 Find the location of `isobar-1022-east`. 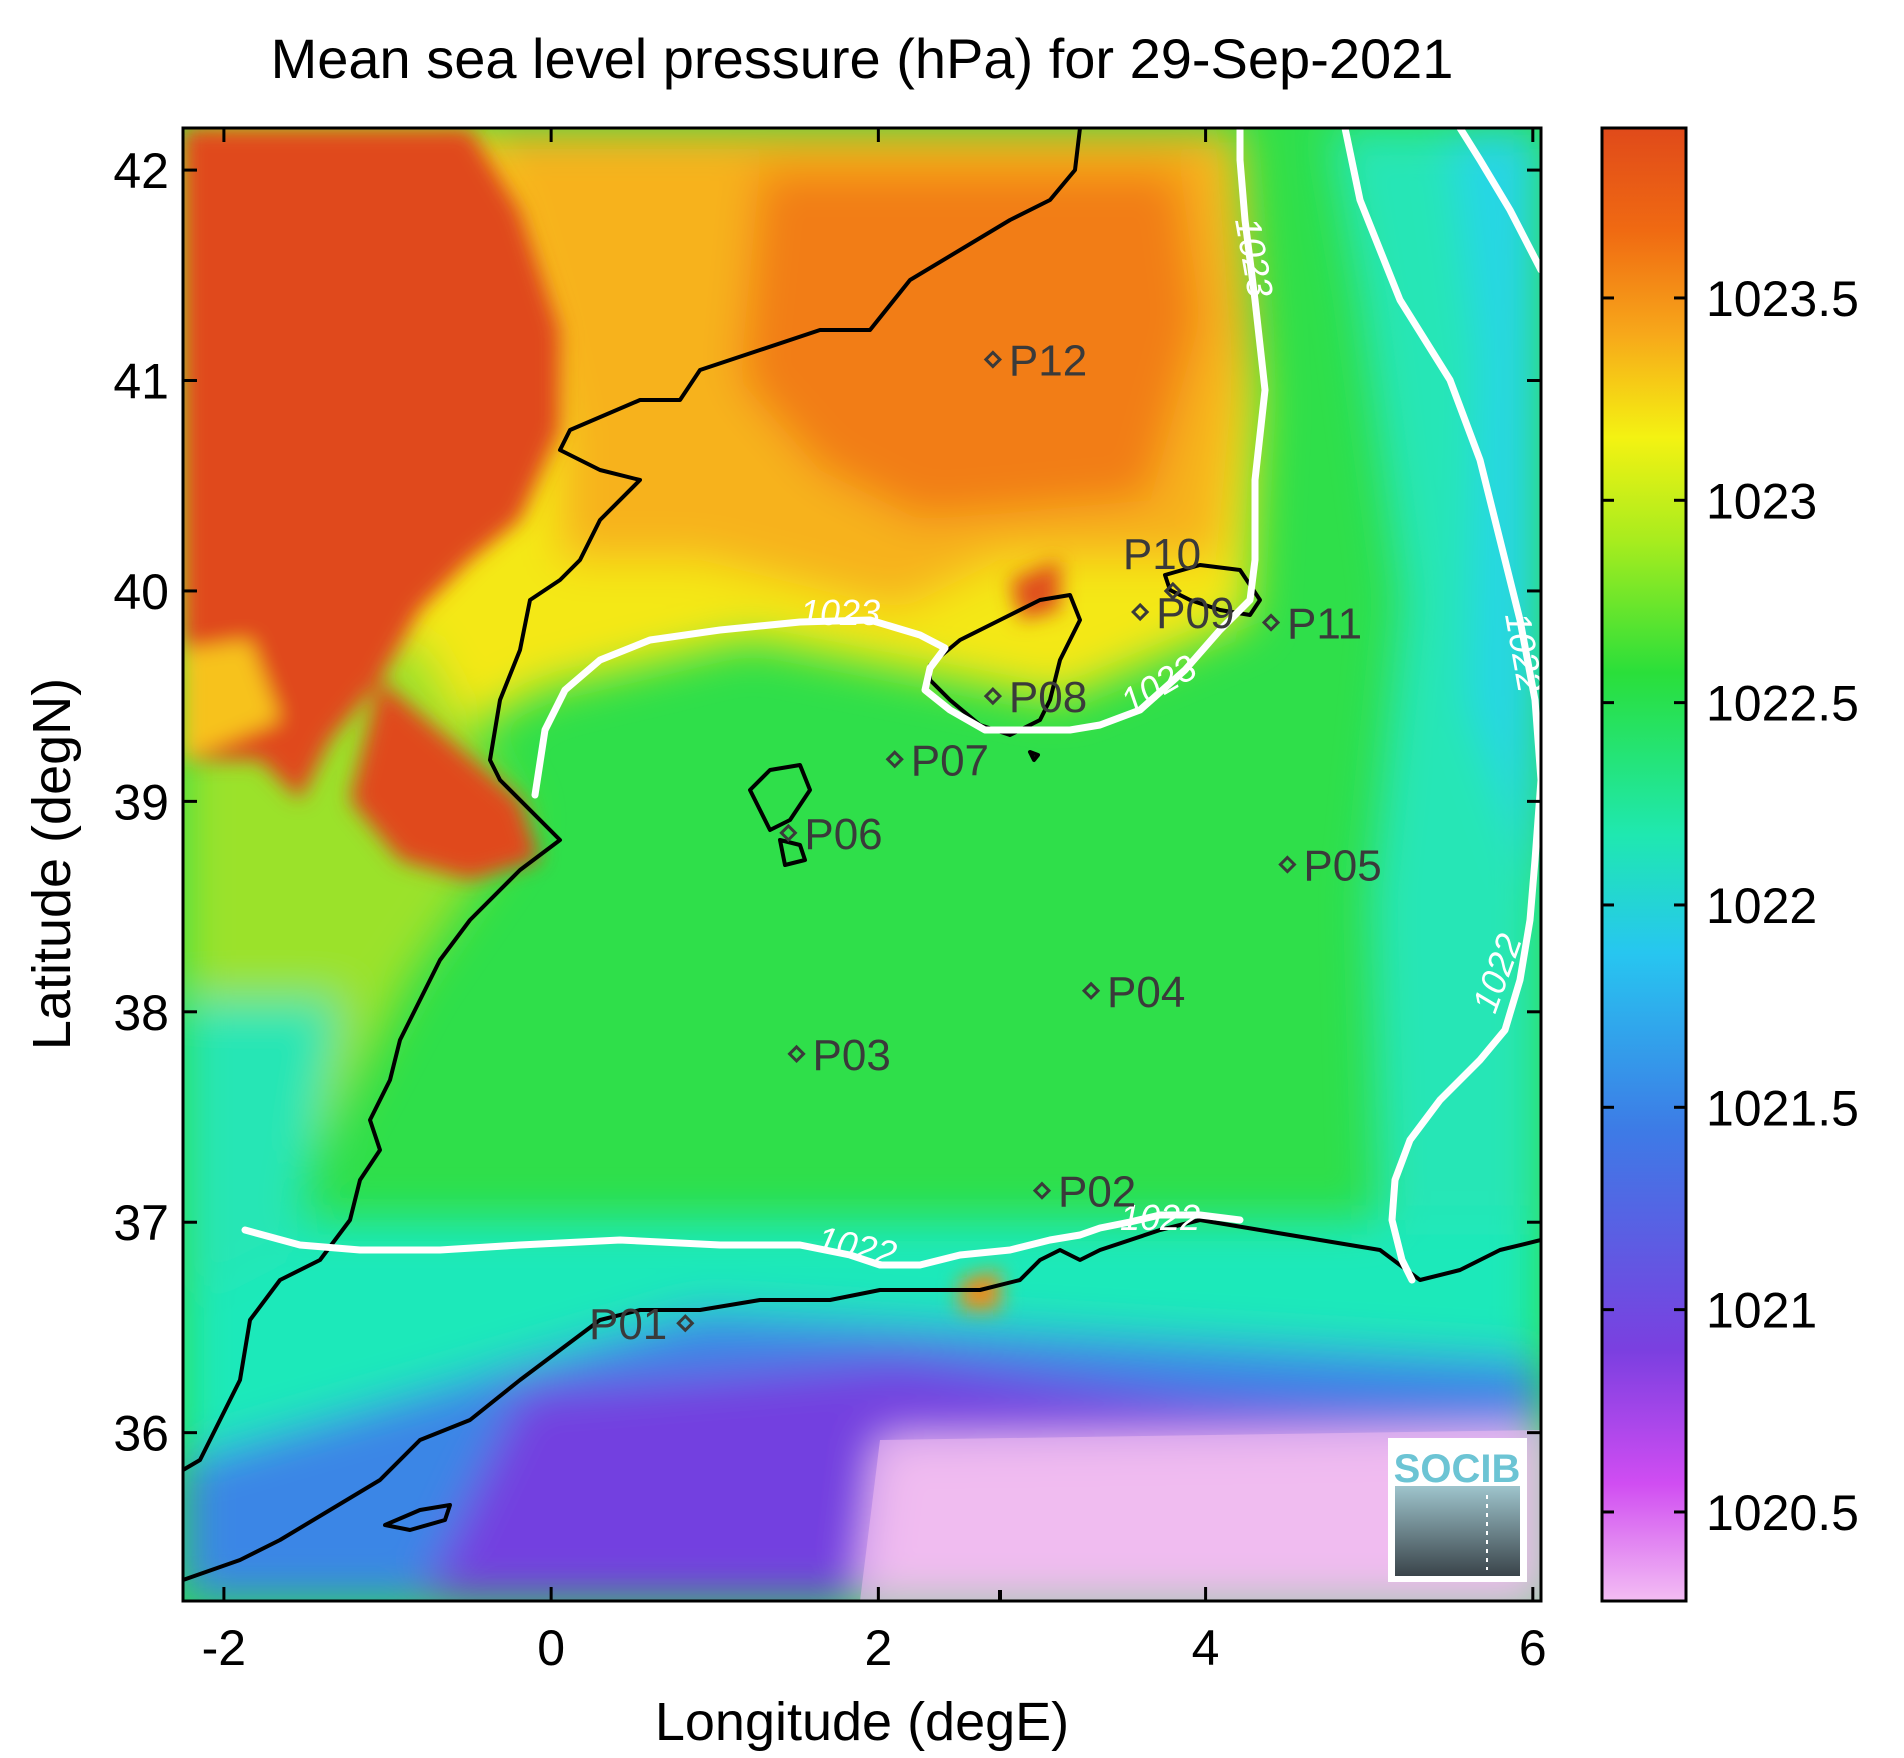

isobar-1022-east is located at coordinates (1441, 706).